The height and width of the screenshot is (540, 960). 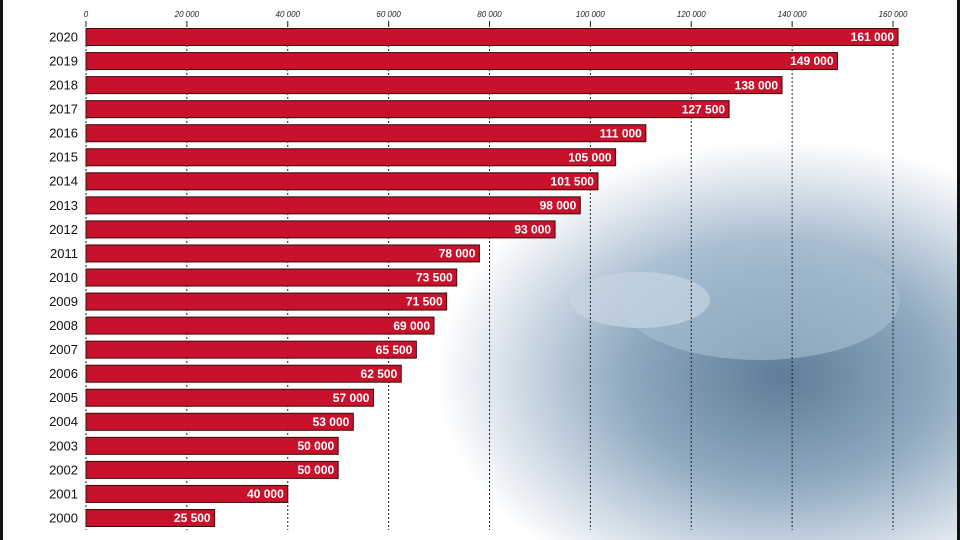 What do you see at coordinates (86, 14) in the screenshot?
I see `x-tick-label: 0` at bounding box center [86, 14].